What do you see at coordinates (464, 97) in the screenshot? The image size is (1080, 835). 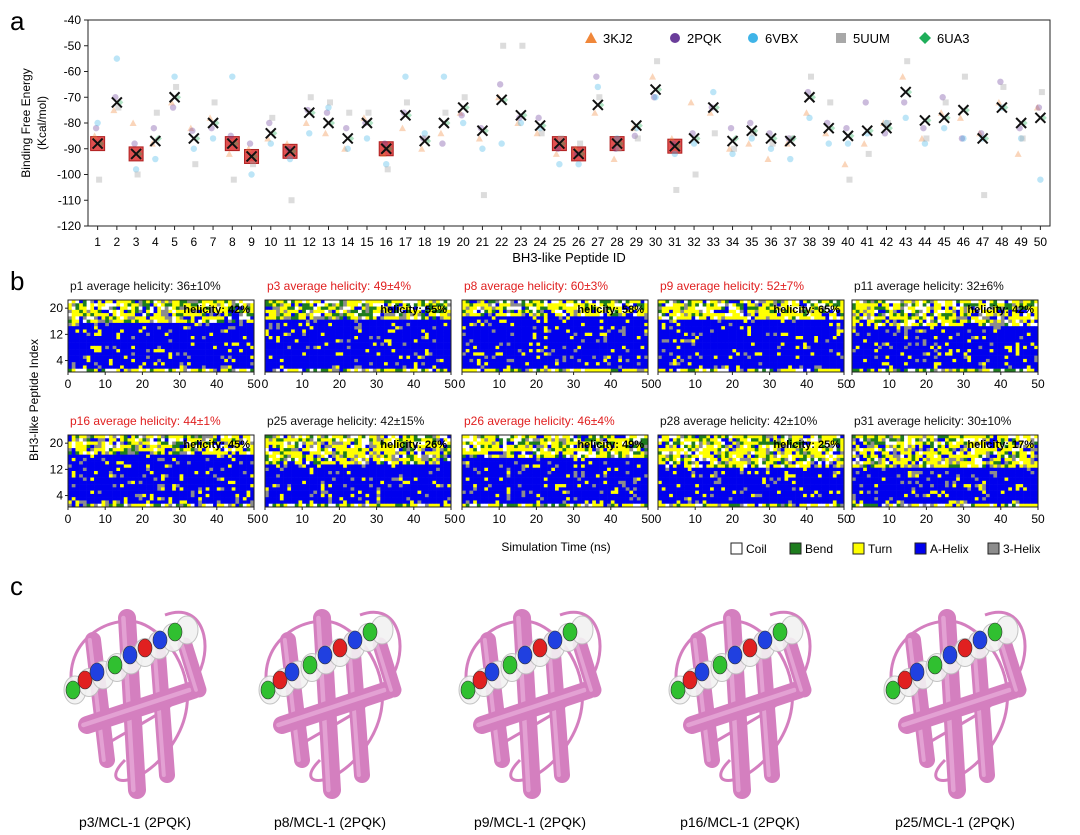 I see `point-5uum` at bounding box center [464, 97].